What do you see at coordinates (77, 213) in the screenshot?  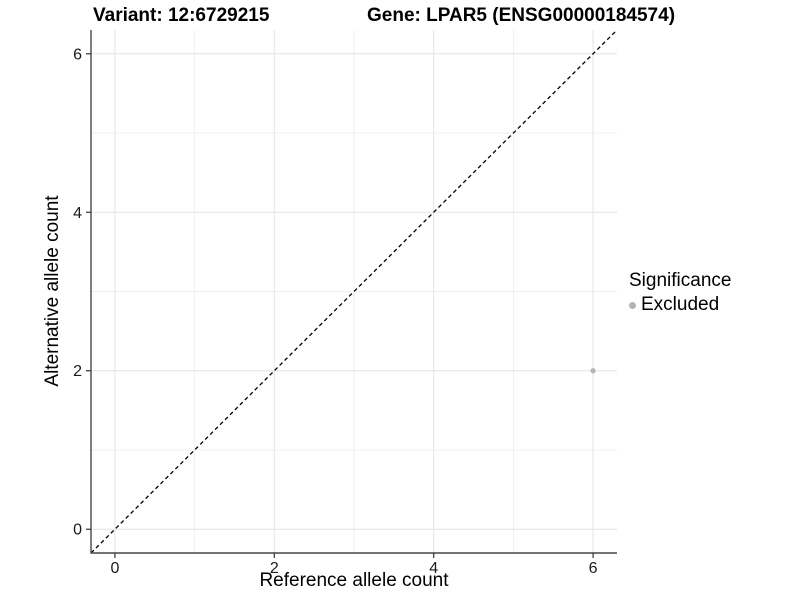 I see `y-tick-label: 4` at bounding box center [77, 213].